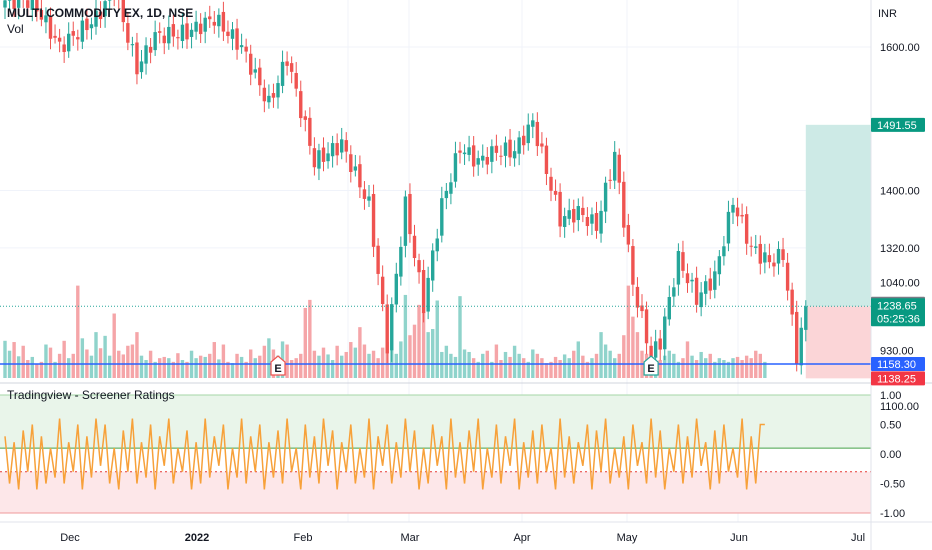 This screenshot has height=550, width=932. What do you see at coordinates (651, 365) in the screenshot?
I see `earnings-marker` at bounding box center [651, 365].